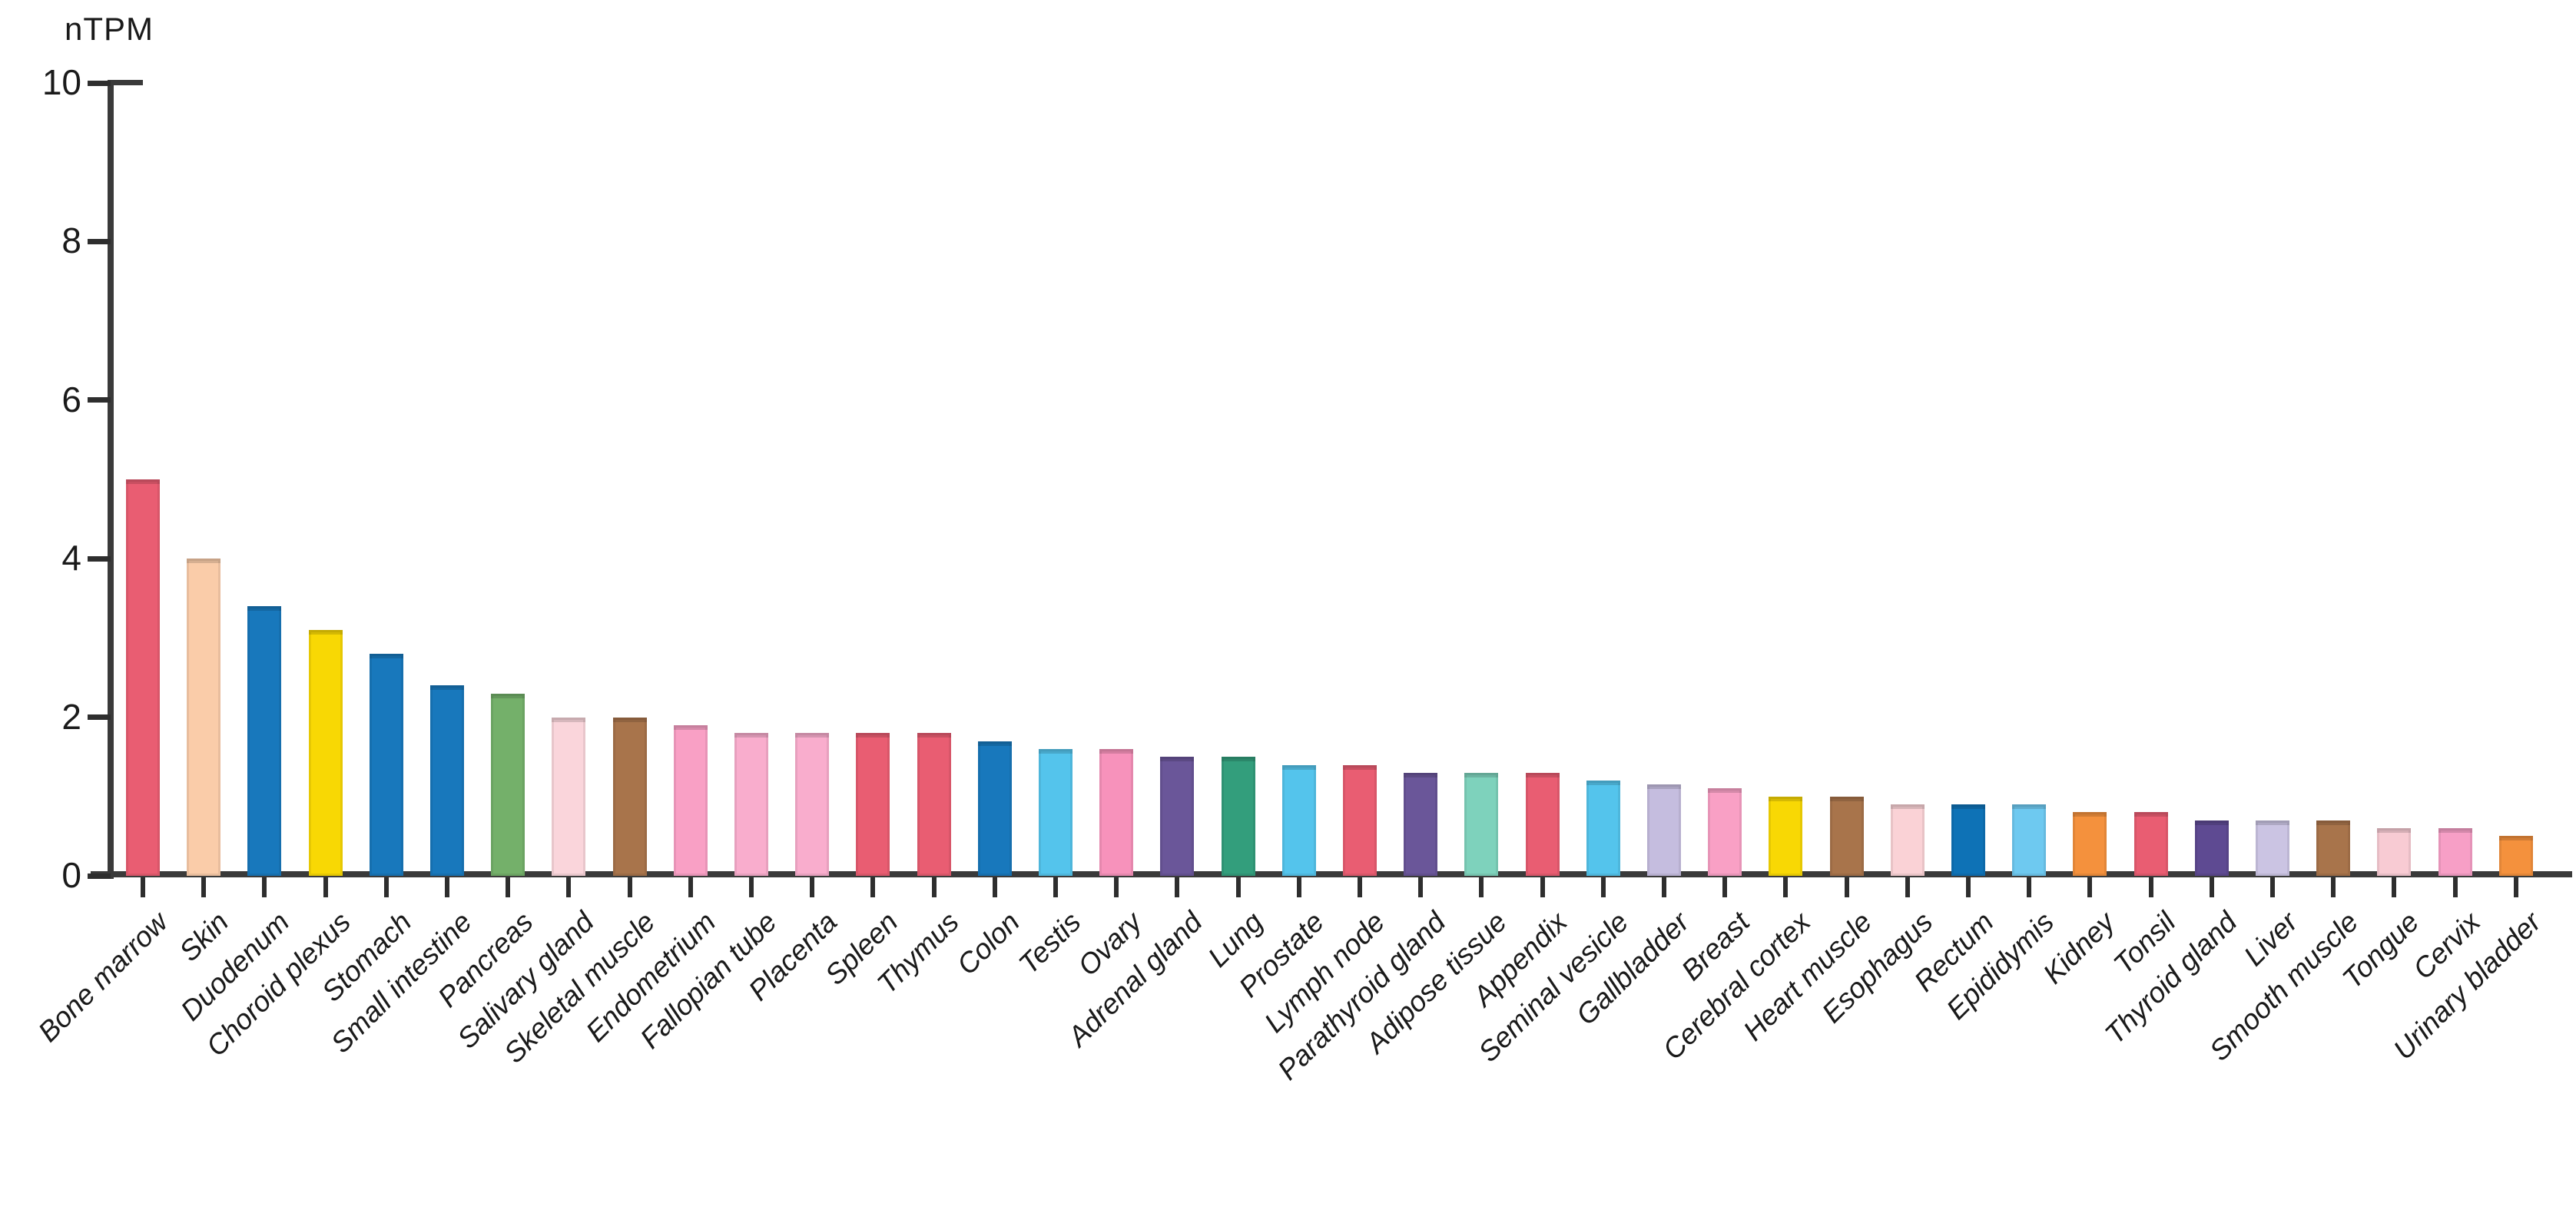  Describe the element at coordinates (1331, 874) in the screenshot. I see `x-axis-line` at that location.